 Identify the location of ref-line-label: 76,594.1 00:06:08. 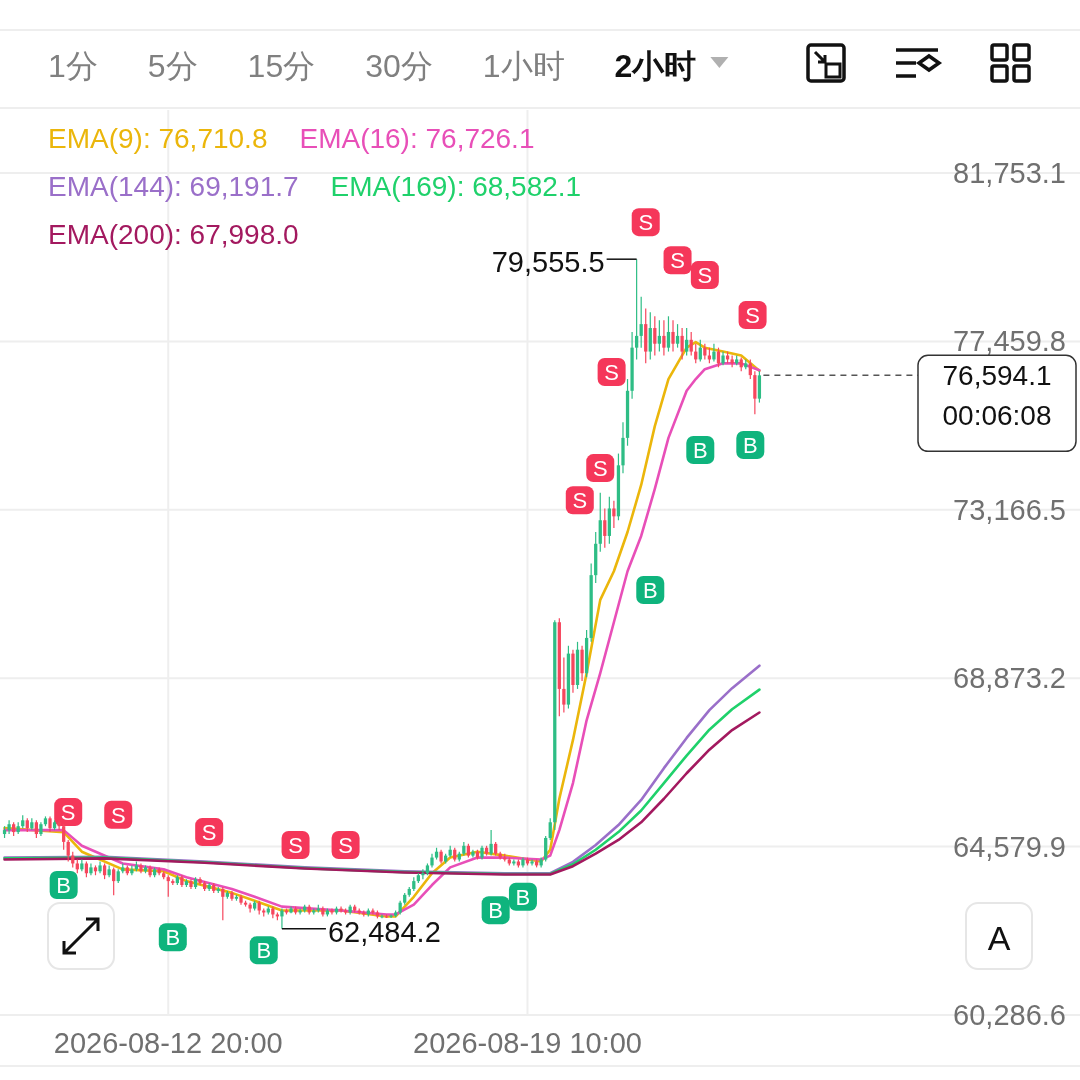
(997, 396).